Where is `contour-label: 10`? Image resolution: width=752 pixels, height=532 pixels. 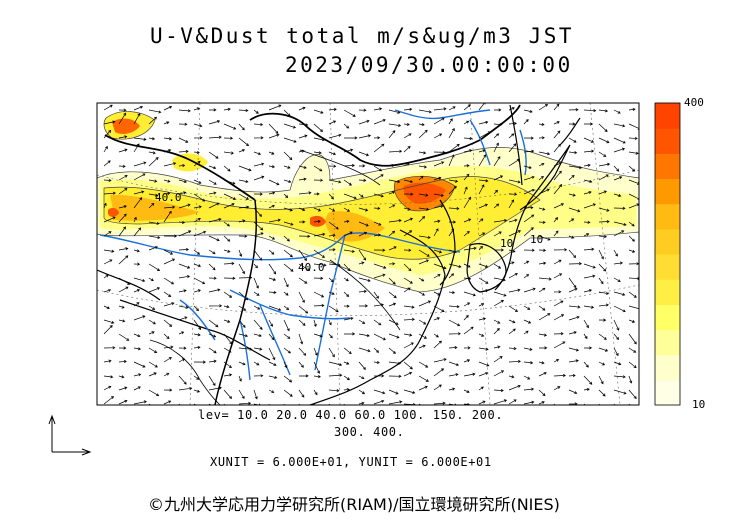 contour-label: 10 is located at coordinates (536, 239).